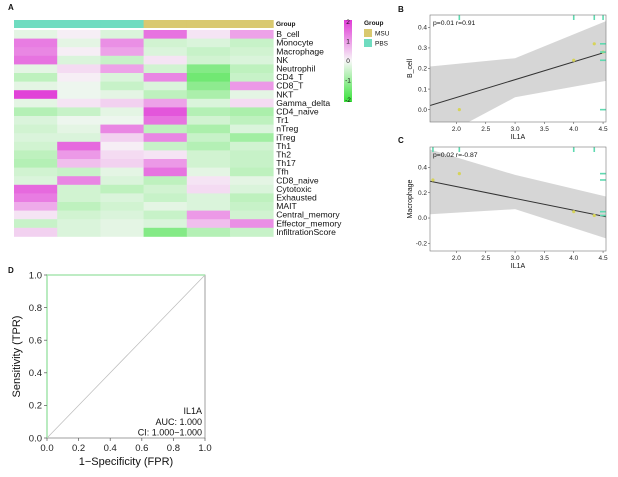 The image size is (618, 477). Describe the element at coordinates (422, 110) in the screenshot. I see `y-tick-label: 0.0` at that location.